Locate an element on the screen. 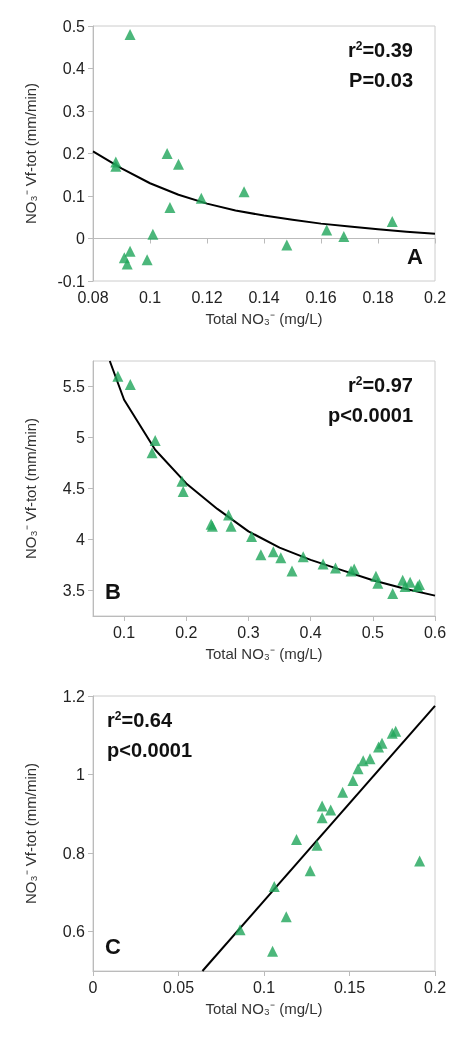  x-tick-label: 0.4 is located at coordinates (310, 632).